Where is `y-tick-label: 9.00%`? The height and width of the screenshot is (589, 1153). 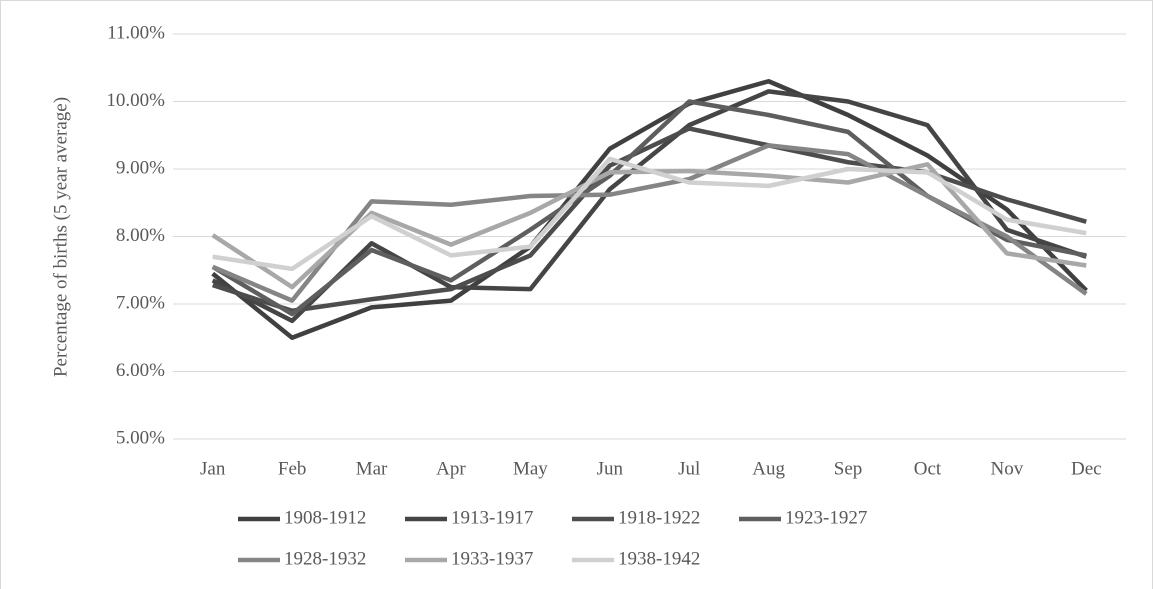
y-tick-label: 9.00% is located at coordinates (140, 167).